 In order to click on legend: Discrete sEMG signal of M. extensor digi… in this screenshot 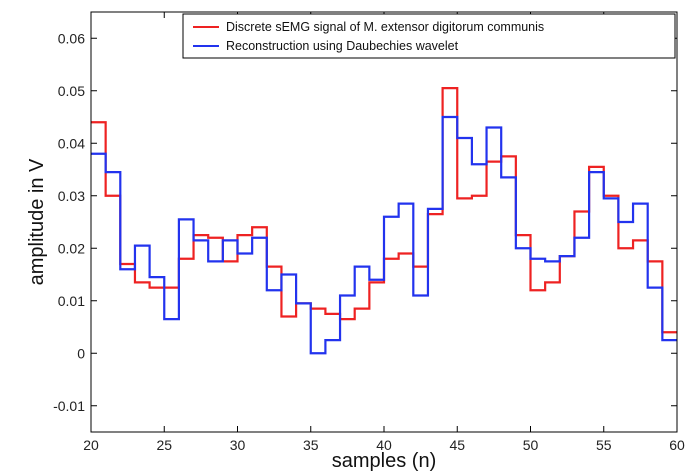, I will do `click(429, 36)`.